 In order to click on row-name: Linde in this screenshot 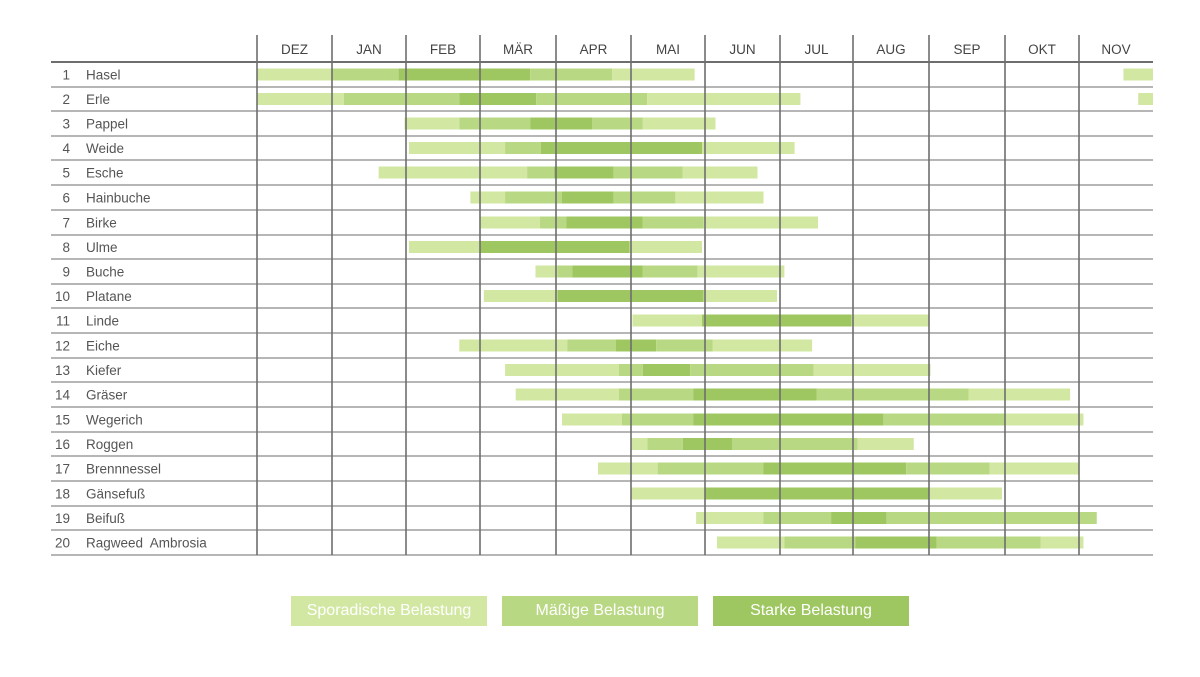, I will do `click(102, 321)`.